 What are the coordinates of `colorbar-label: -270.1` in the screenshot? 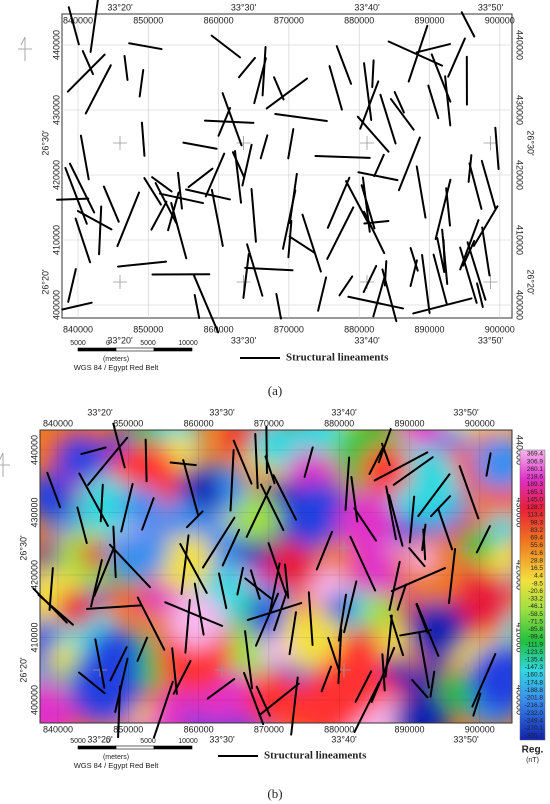 It's located at (534, 728).